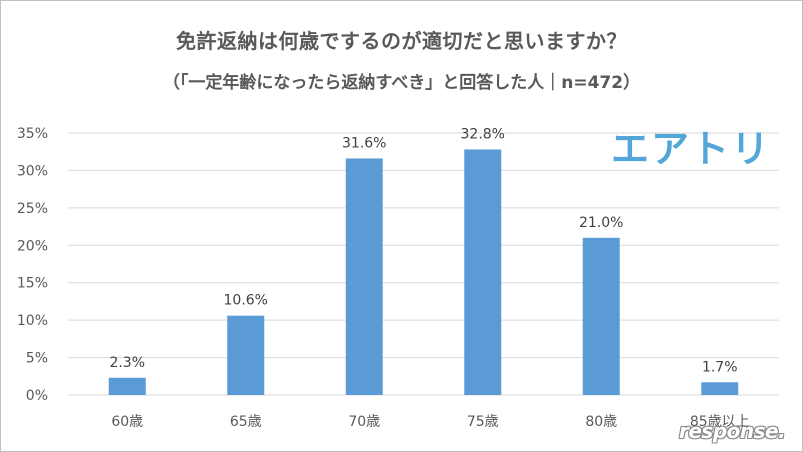 The width and height of the screenshot is (803, 452). I want to click on y-tick-label: 25%, so click(32, 209).